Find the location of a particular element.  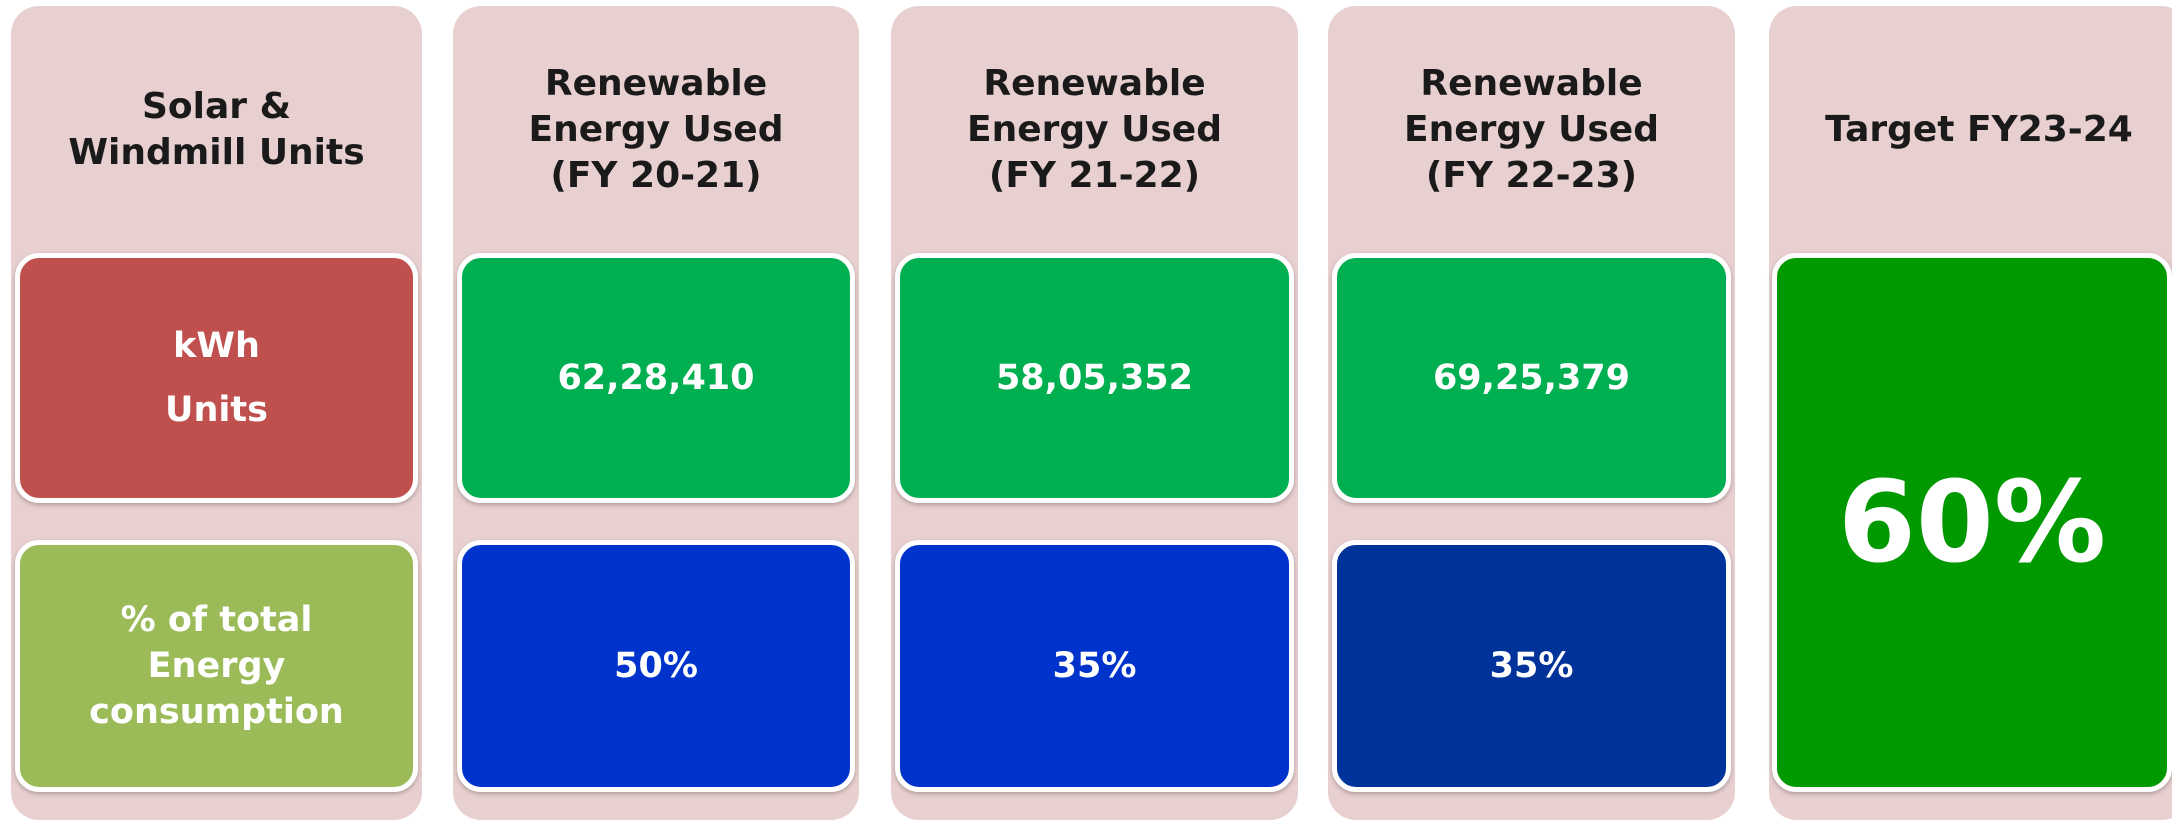

kwh-cell: 58,05,352 is located at coordinates (1094, 378).